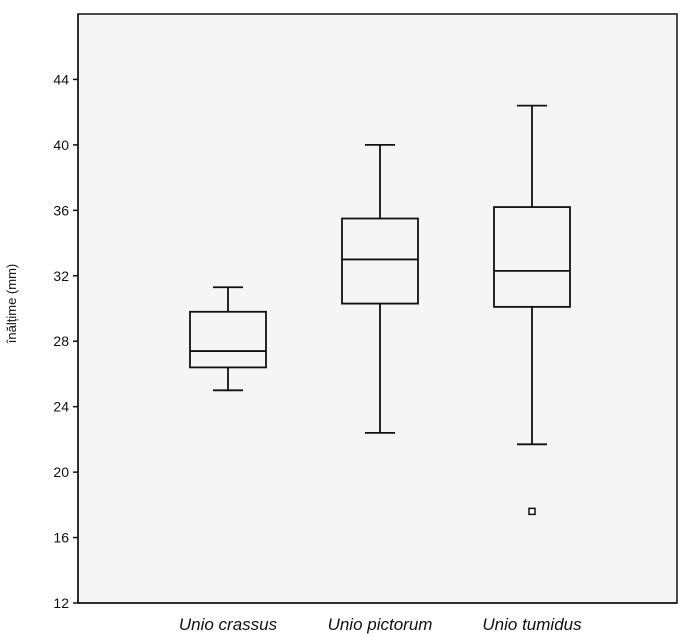 The height and width of the screenshot is (637, 680). I want to click on y-axis-title: înălțime (mm), so click(11, 304).